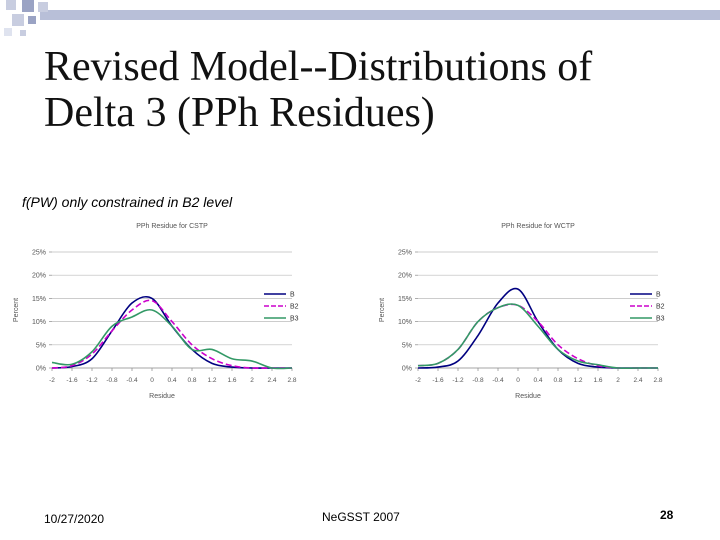 The width and height of the screenshot is (720, 540). What do you see at coordinates (667, 515) in the screenshot?
I see `page-number: 28` at bounding box center [667, 515].